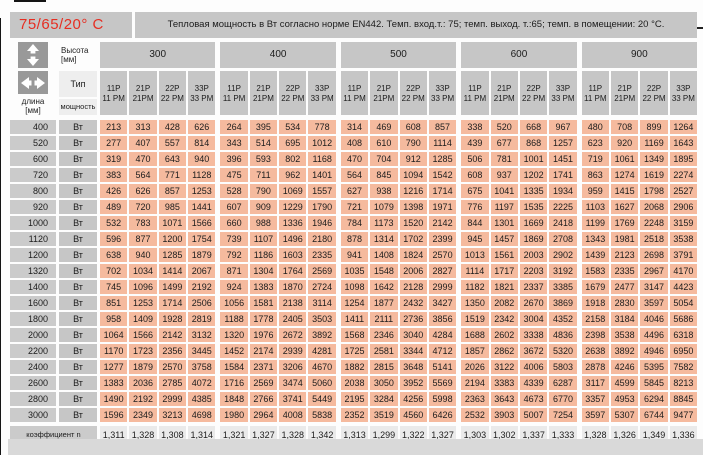 This screenshot has height=455, width=703. What do you see at coordinates (398, 93) in the screenshot?
I see `type-group: 11P 11 PM 21P 21PM 22P 22 PM 33P 33 PM` at bounding box center [398, 93].